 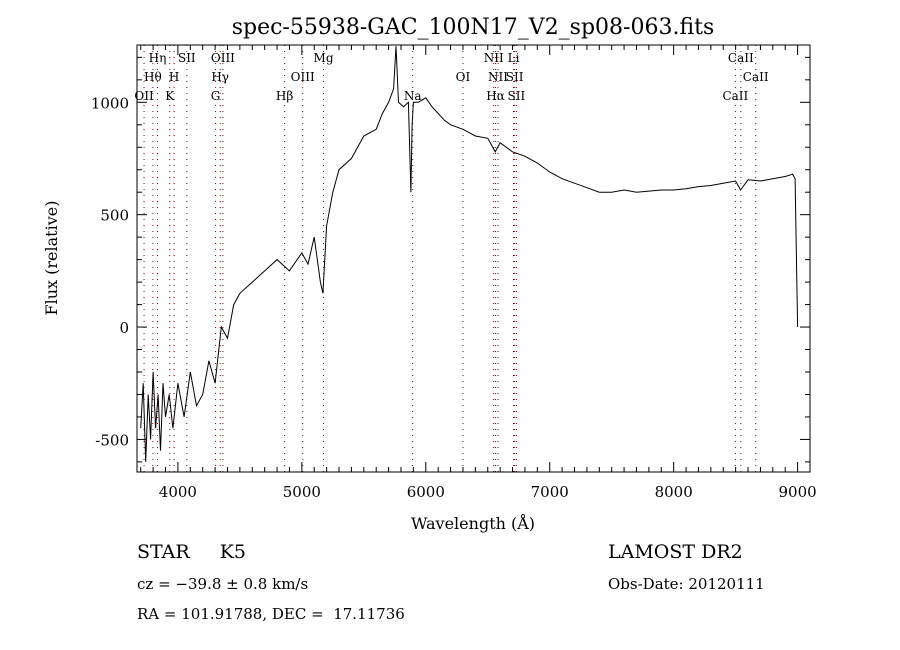 What do you see at coordinates (110, 103) in the screenshot?
I see `y-tick-label: 1000` at bounding box center [110, 103].